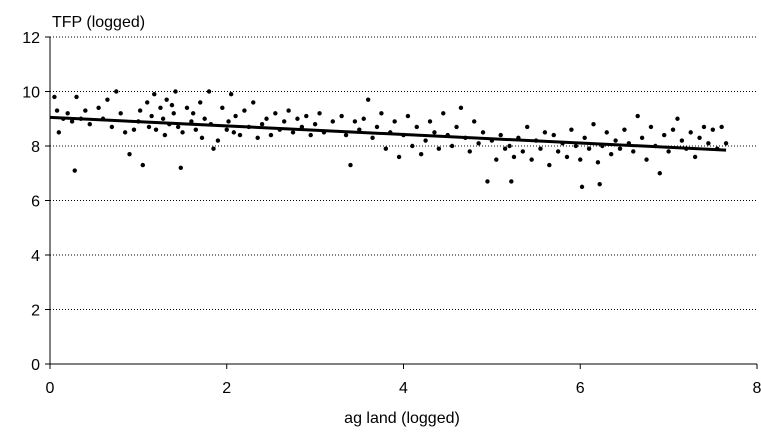 The image size is (761, 432). What do you see at coordinates (35, 311) in the screenshot?
I see `y-tick-label: 2` at bounding box center [35, 311].